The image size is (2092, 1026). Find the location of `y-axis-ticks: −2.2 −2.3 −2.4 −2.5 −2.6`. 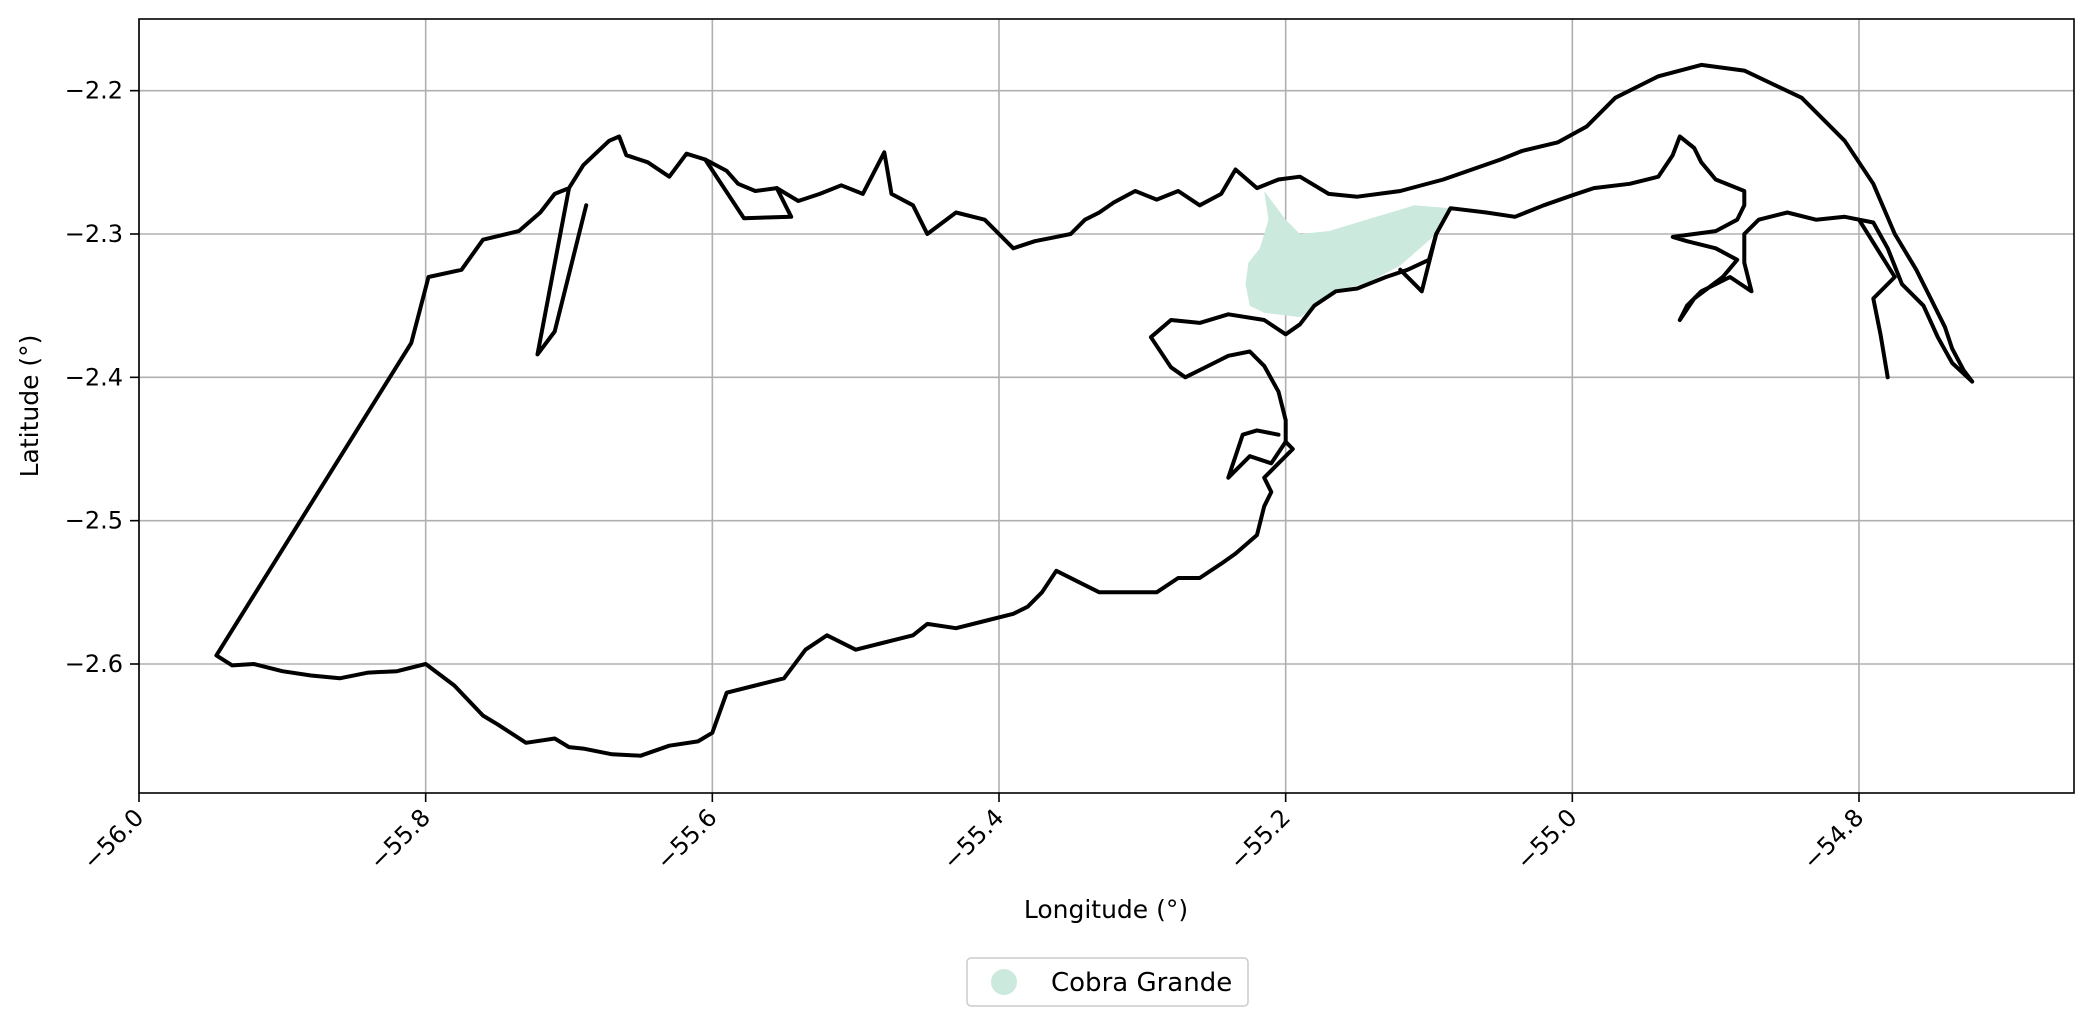

y-axis-ticks: −2.2 −2.3 −2.4 −2.5 −2.6 is located at coordinates (102, 377).